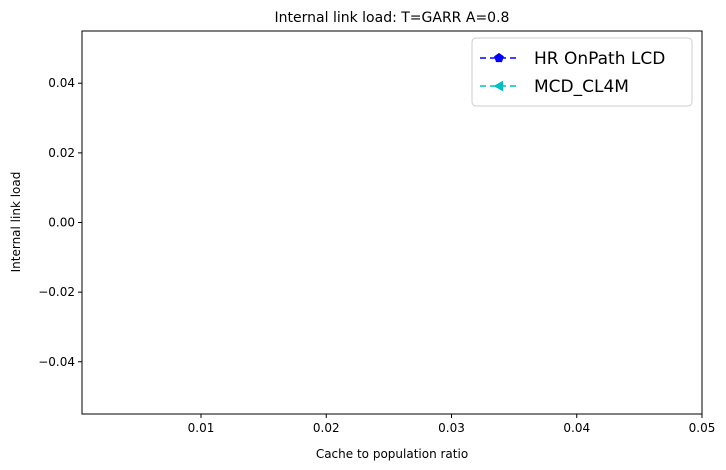  I want to click on y-tick-label: 0.04, so click(61, 83).